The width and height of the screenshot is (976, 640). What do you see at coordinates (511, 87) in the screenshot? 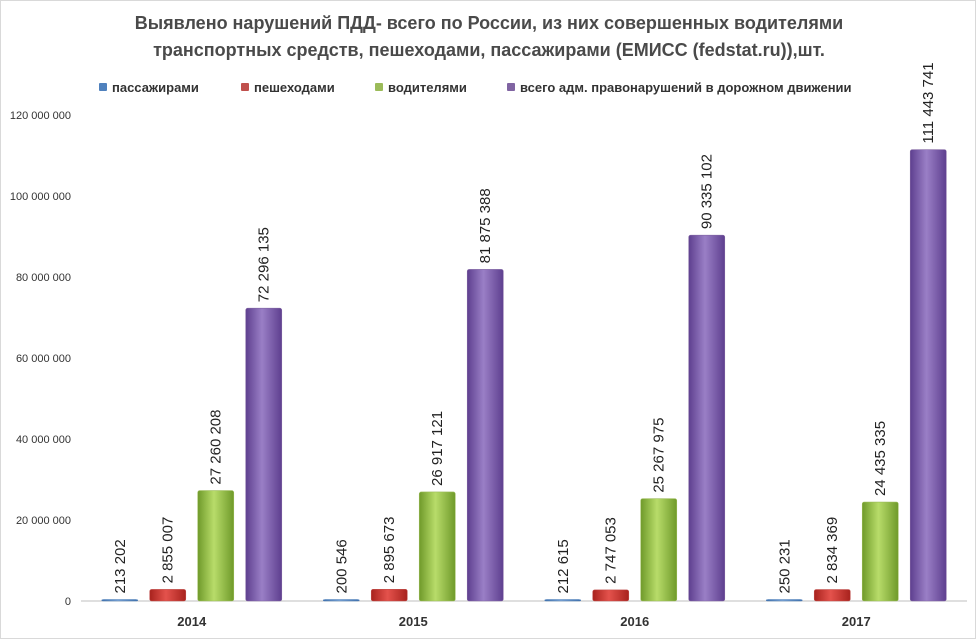
I see `legend-swatch-total` at bounding box center [511, 87].